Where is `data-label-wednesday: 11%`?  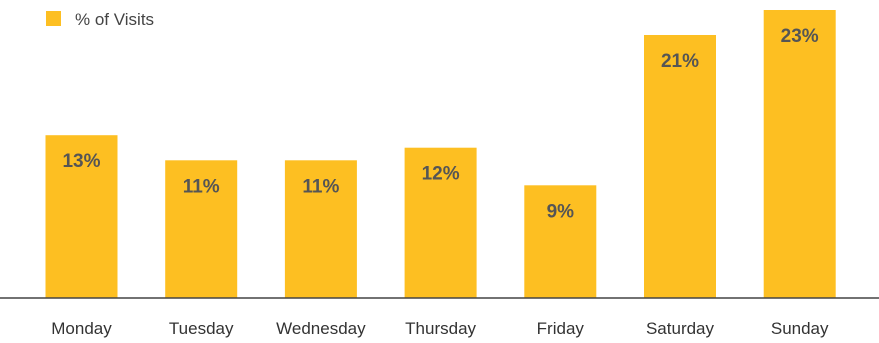 data-label-wednesday: 11% is located at coordinates (320, 186).